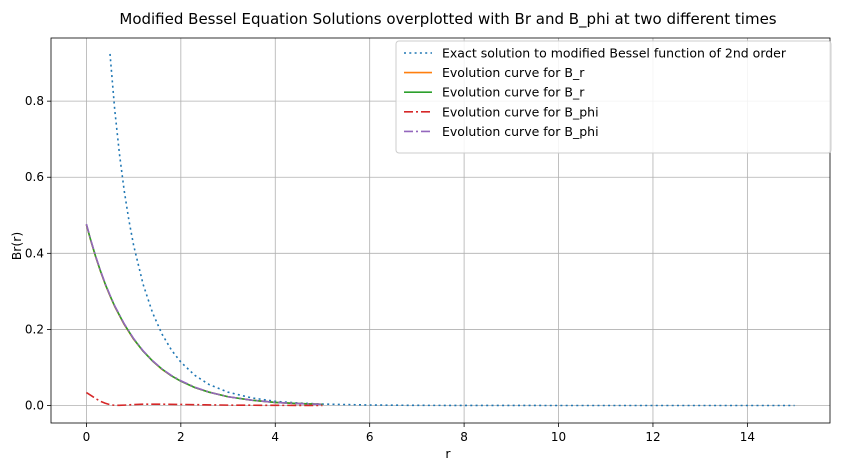 The width and height of the screenshot is (846, 470). What do you see at coordinates (448, 453) in the screenshot?
I see `x-axis-label: r` at bounding box center [448, 453].